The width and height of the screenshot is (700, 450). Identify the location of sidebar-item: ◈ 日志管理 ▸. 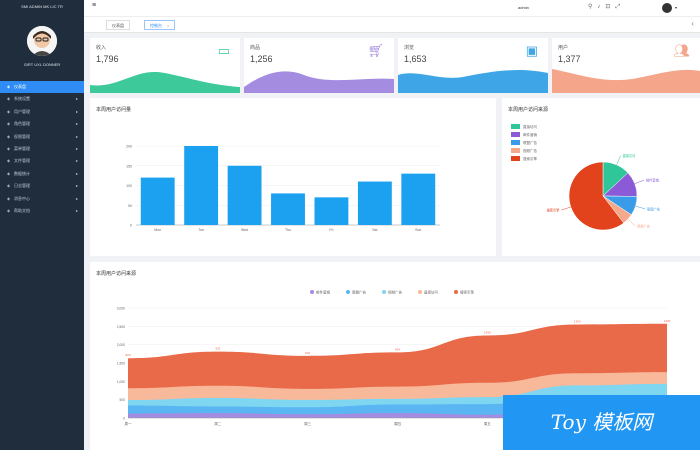
(42, 186).